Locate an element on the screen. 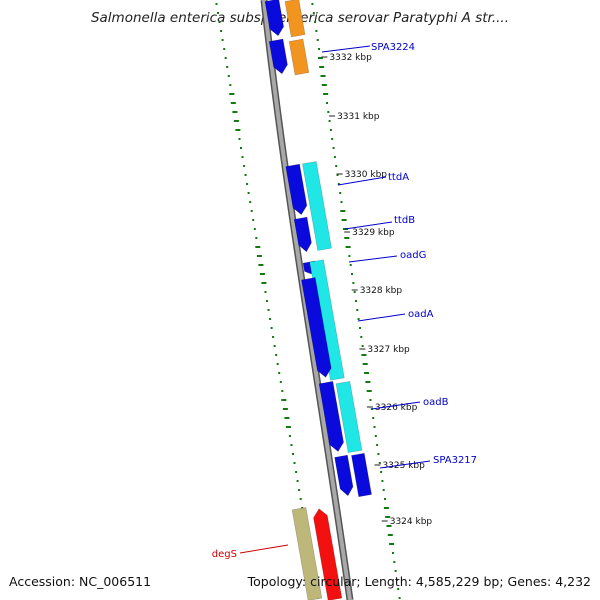 Image resolution: width=600 pixels, height=600 pixels. kbp-tick-label: 3329 kbp is located at coordinates (373, 233).